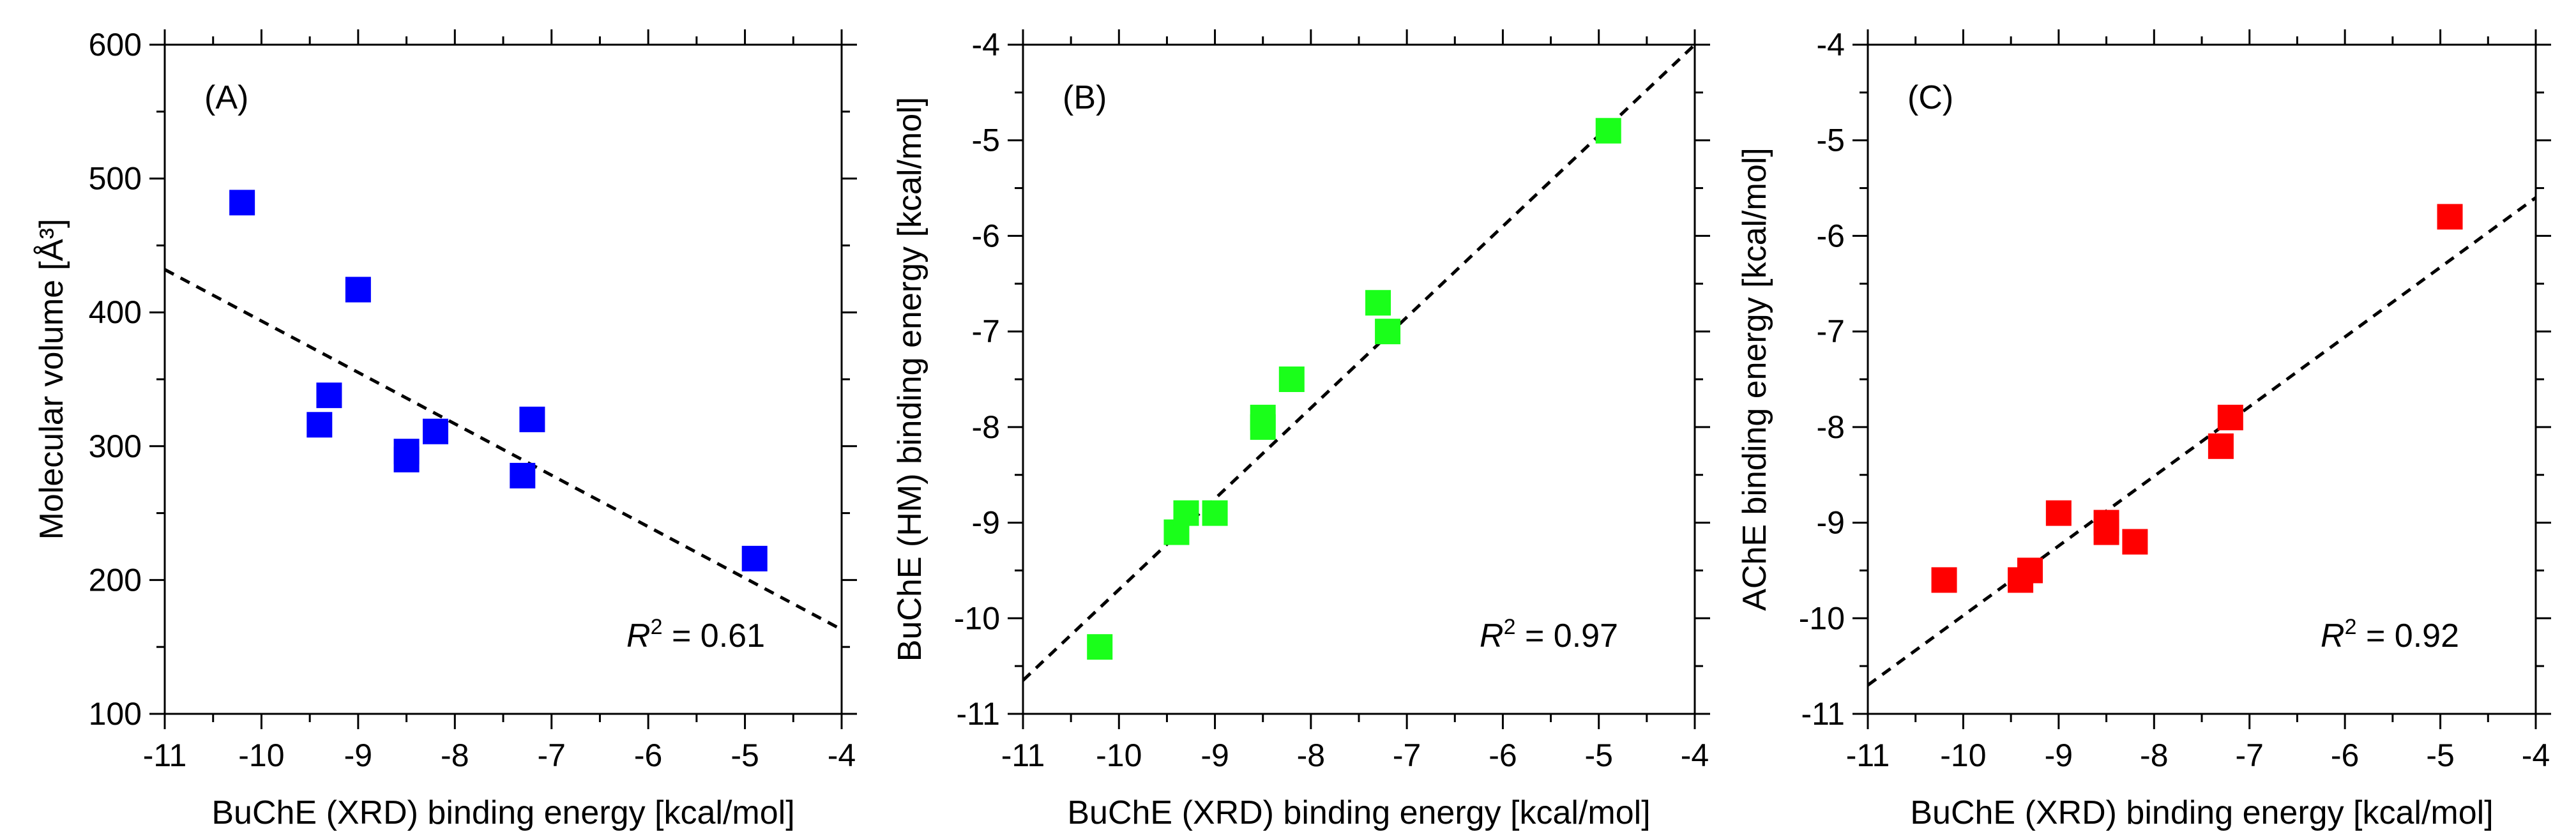 The height and width of the screenshot is (839, 2576). Describe the element at coordinates (714, 635) in the screenshot. I see `r2-value: = 0.61` at that location.